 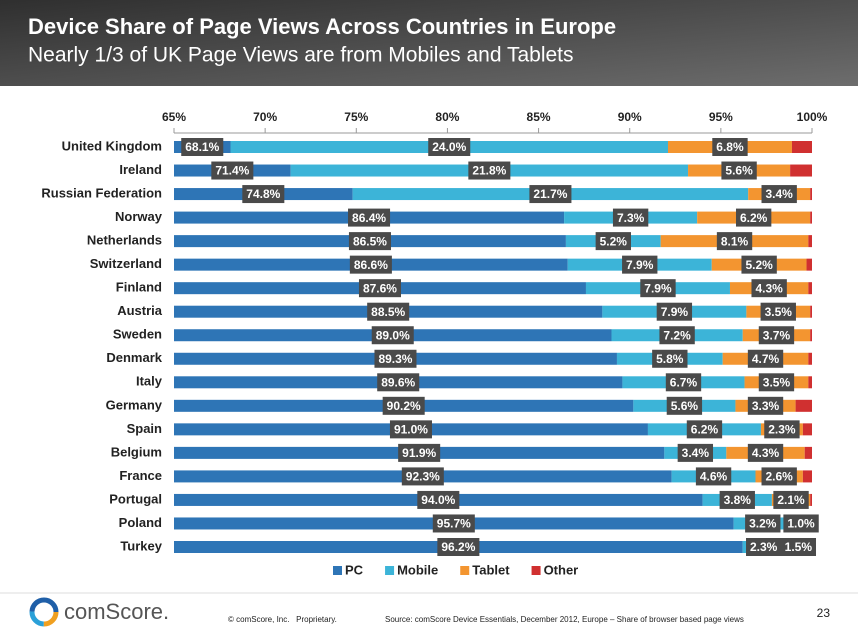 I want to click on data-label: 6.8%, so click(x=730, y=147).